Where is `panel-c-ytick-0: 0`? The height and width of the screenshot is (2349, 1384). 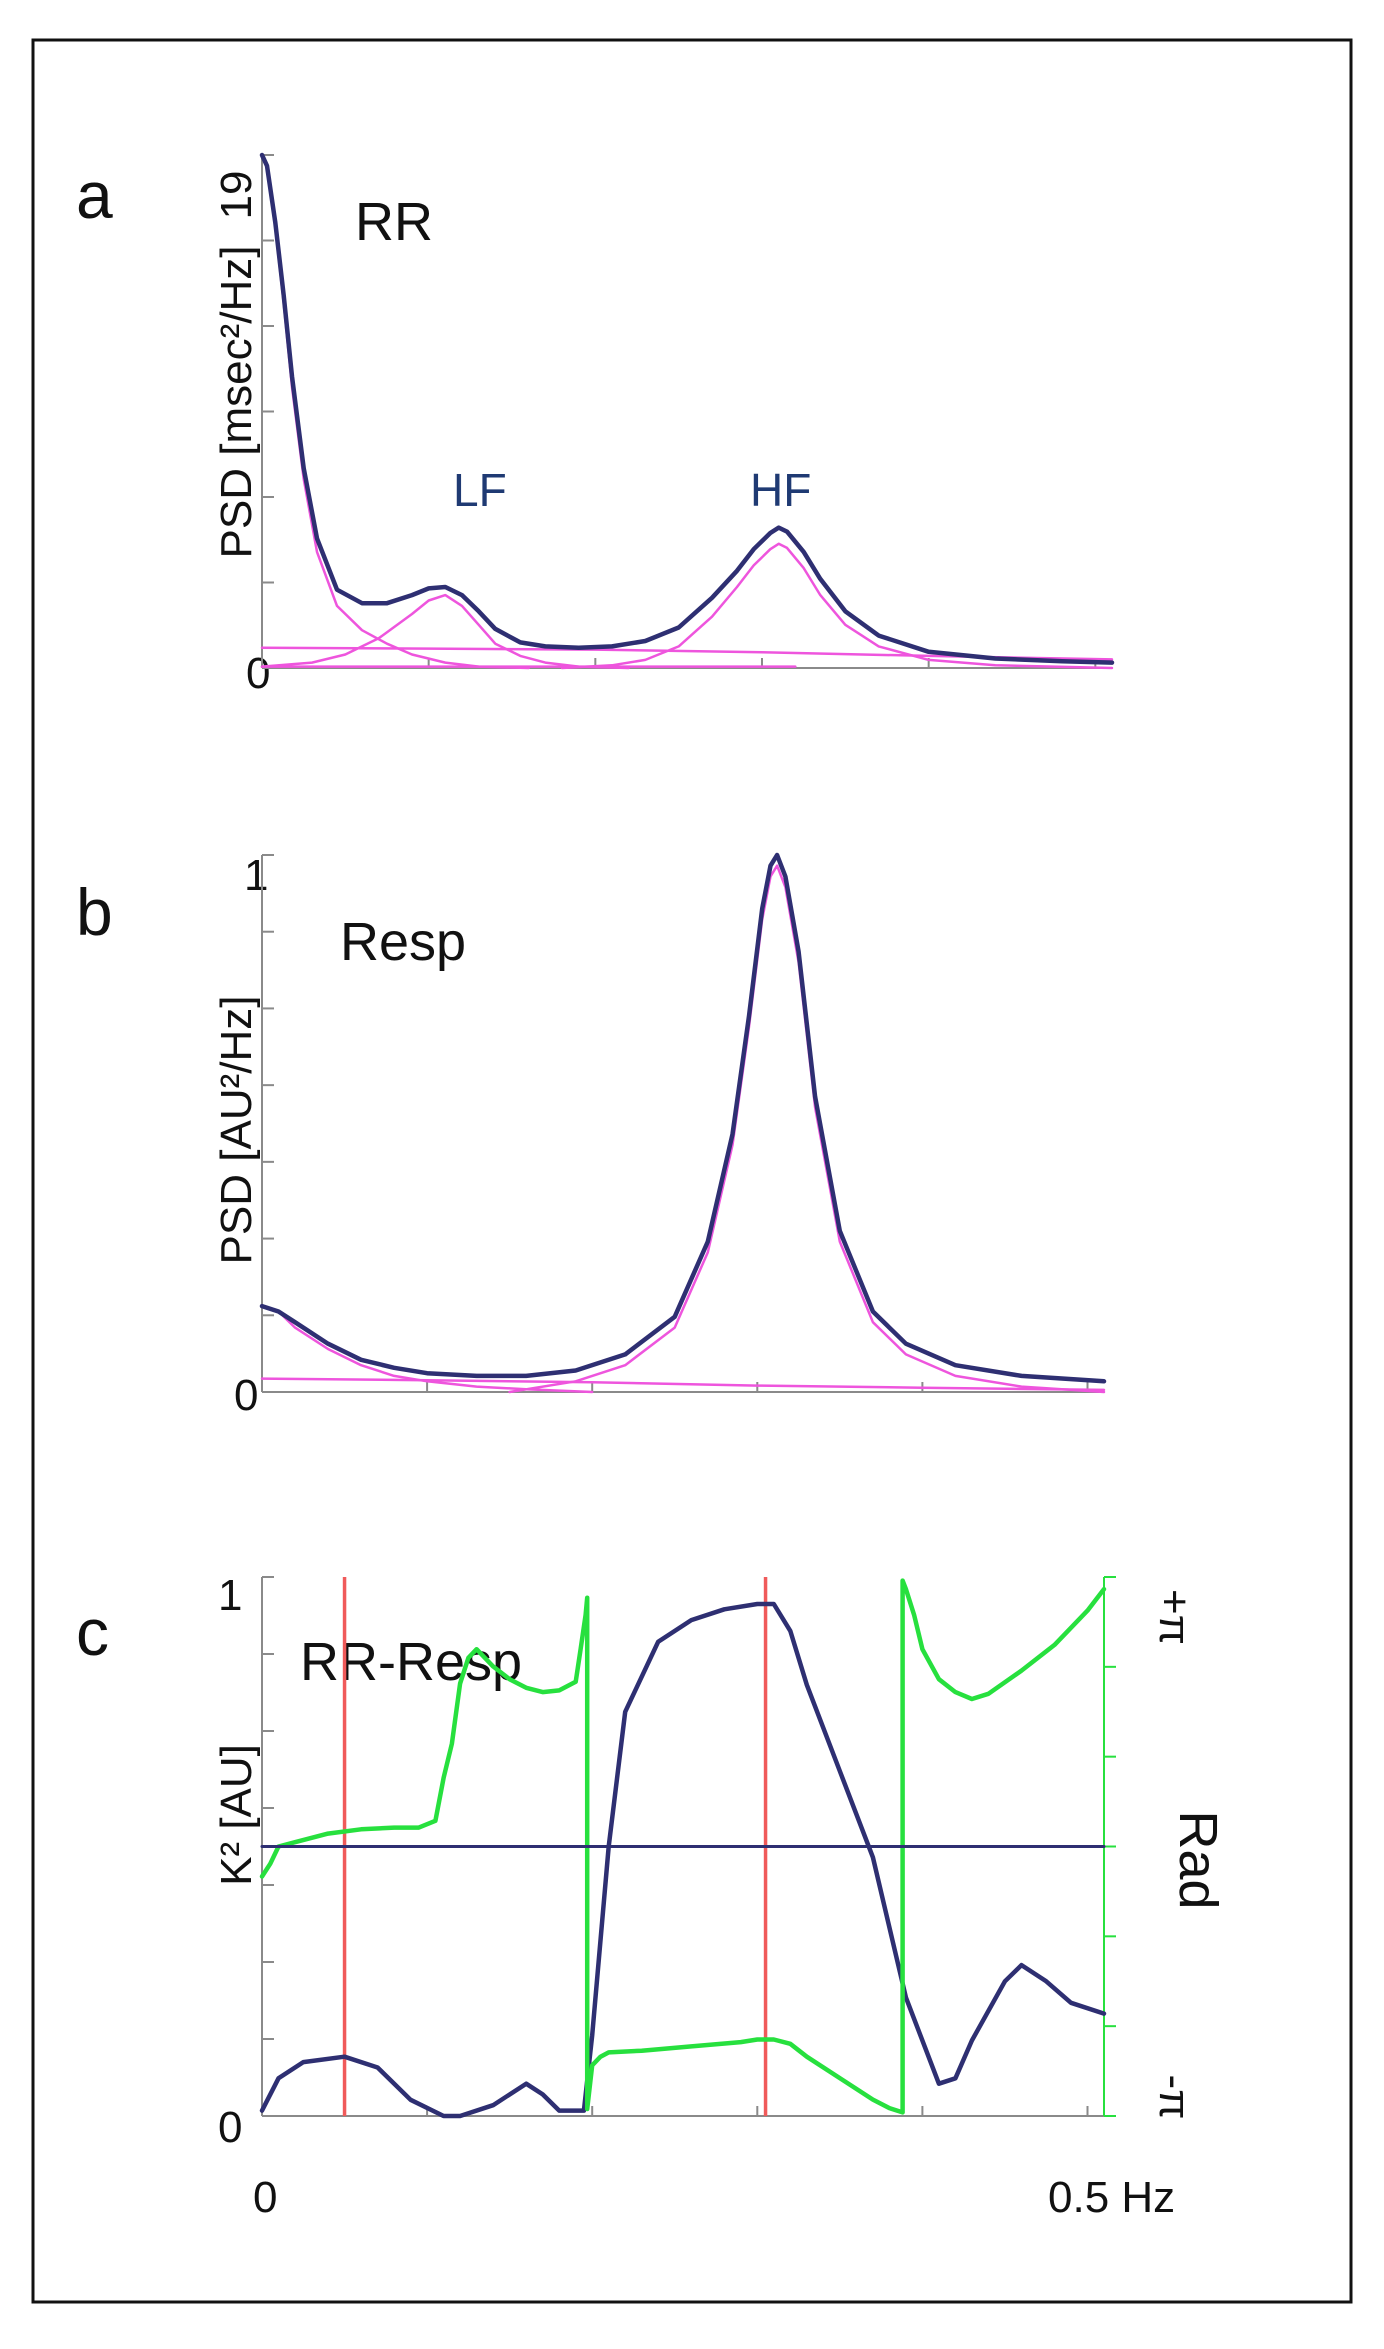 panel-c-ytick-0: 0 is located at coordinates (230, 2127).